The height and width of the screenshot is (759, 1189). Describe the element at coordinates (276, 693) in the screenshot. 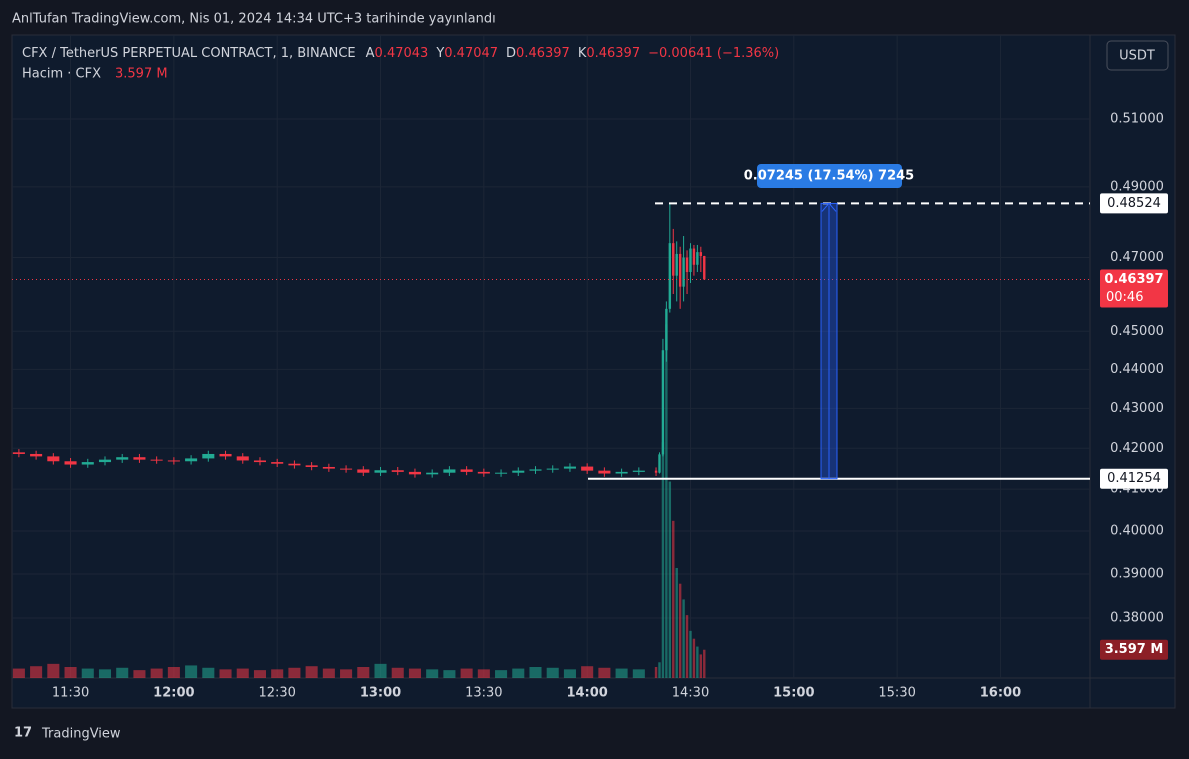

I see `x-tick-label: 12:30` at that location.